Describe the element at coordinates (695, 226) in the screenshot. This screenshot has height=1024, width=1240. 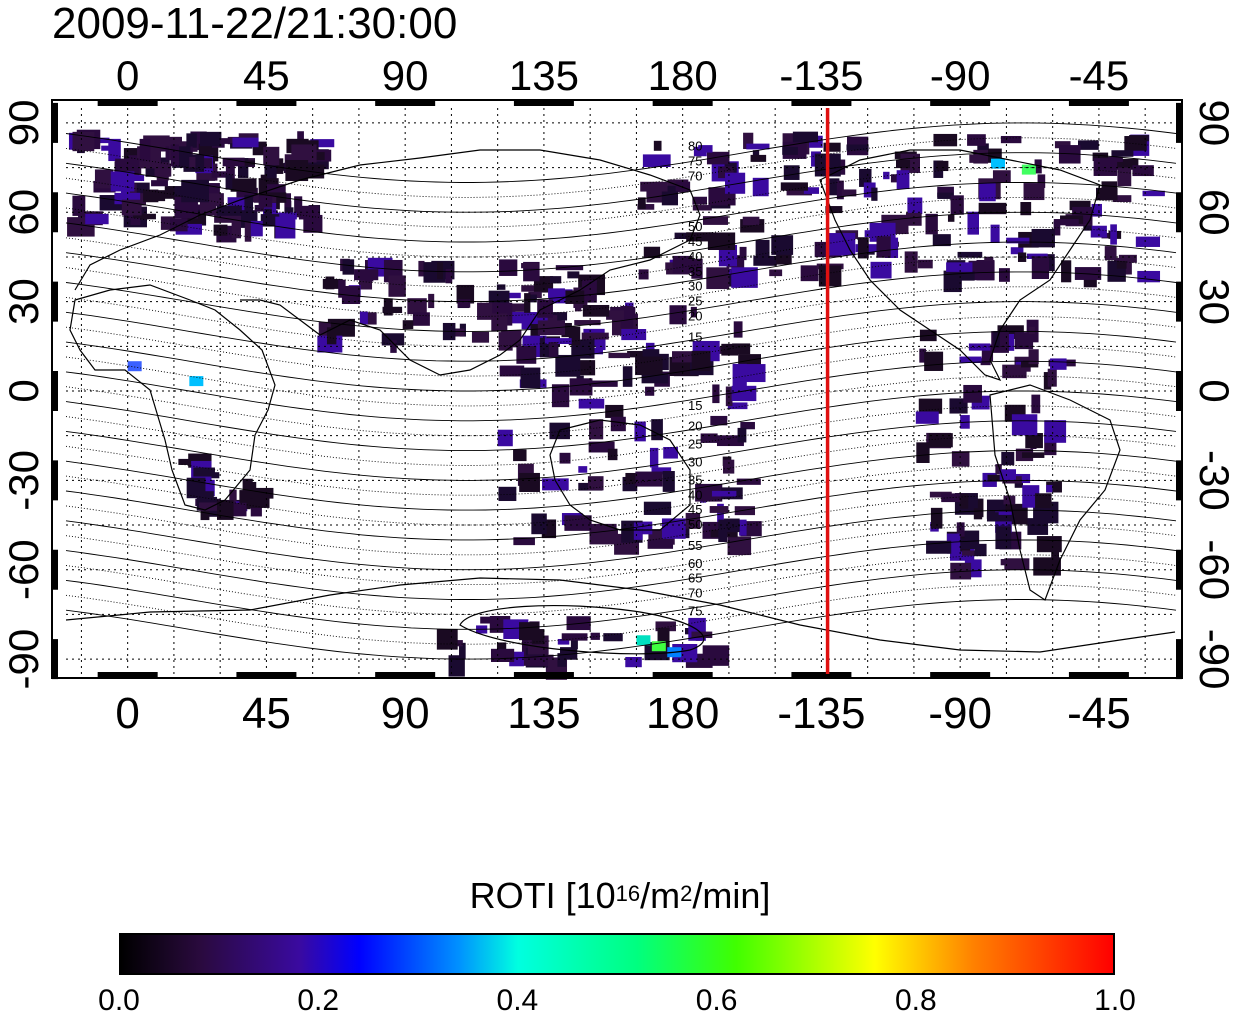
I see `contour-label: 50` at that location.